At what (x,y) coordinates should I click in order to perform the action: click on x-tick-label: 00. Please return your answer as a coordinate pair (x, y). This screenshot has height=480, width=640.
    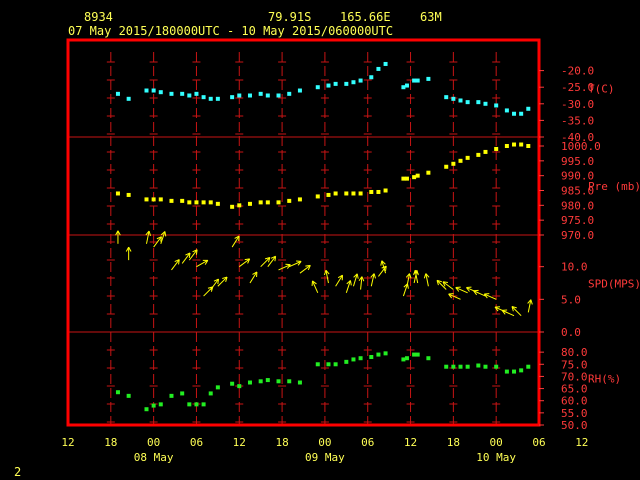
    Looking at the image, I should click on (153, 442).